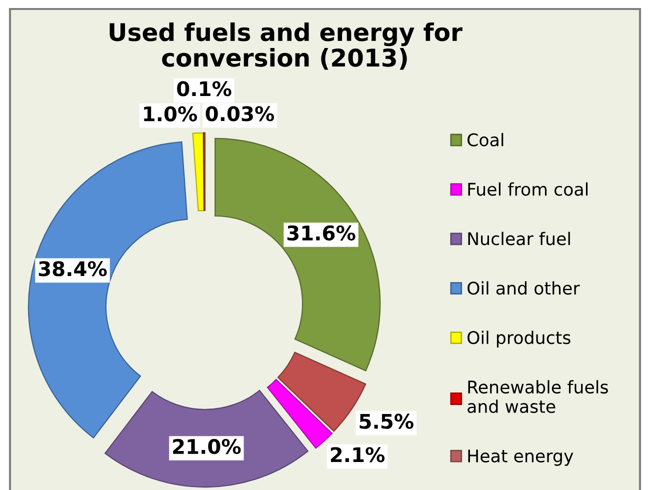  Describe the element at coordinates (521, 458) in the screenshot. I see `legend-label: Heat energy` at that location.